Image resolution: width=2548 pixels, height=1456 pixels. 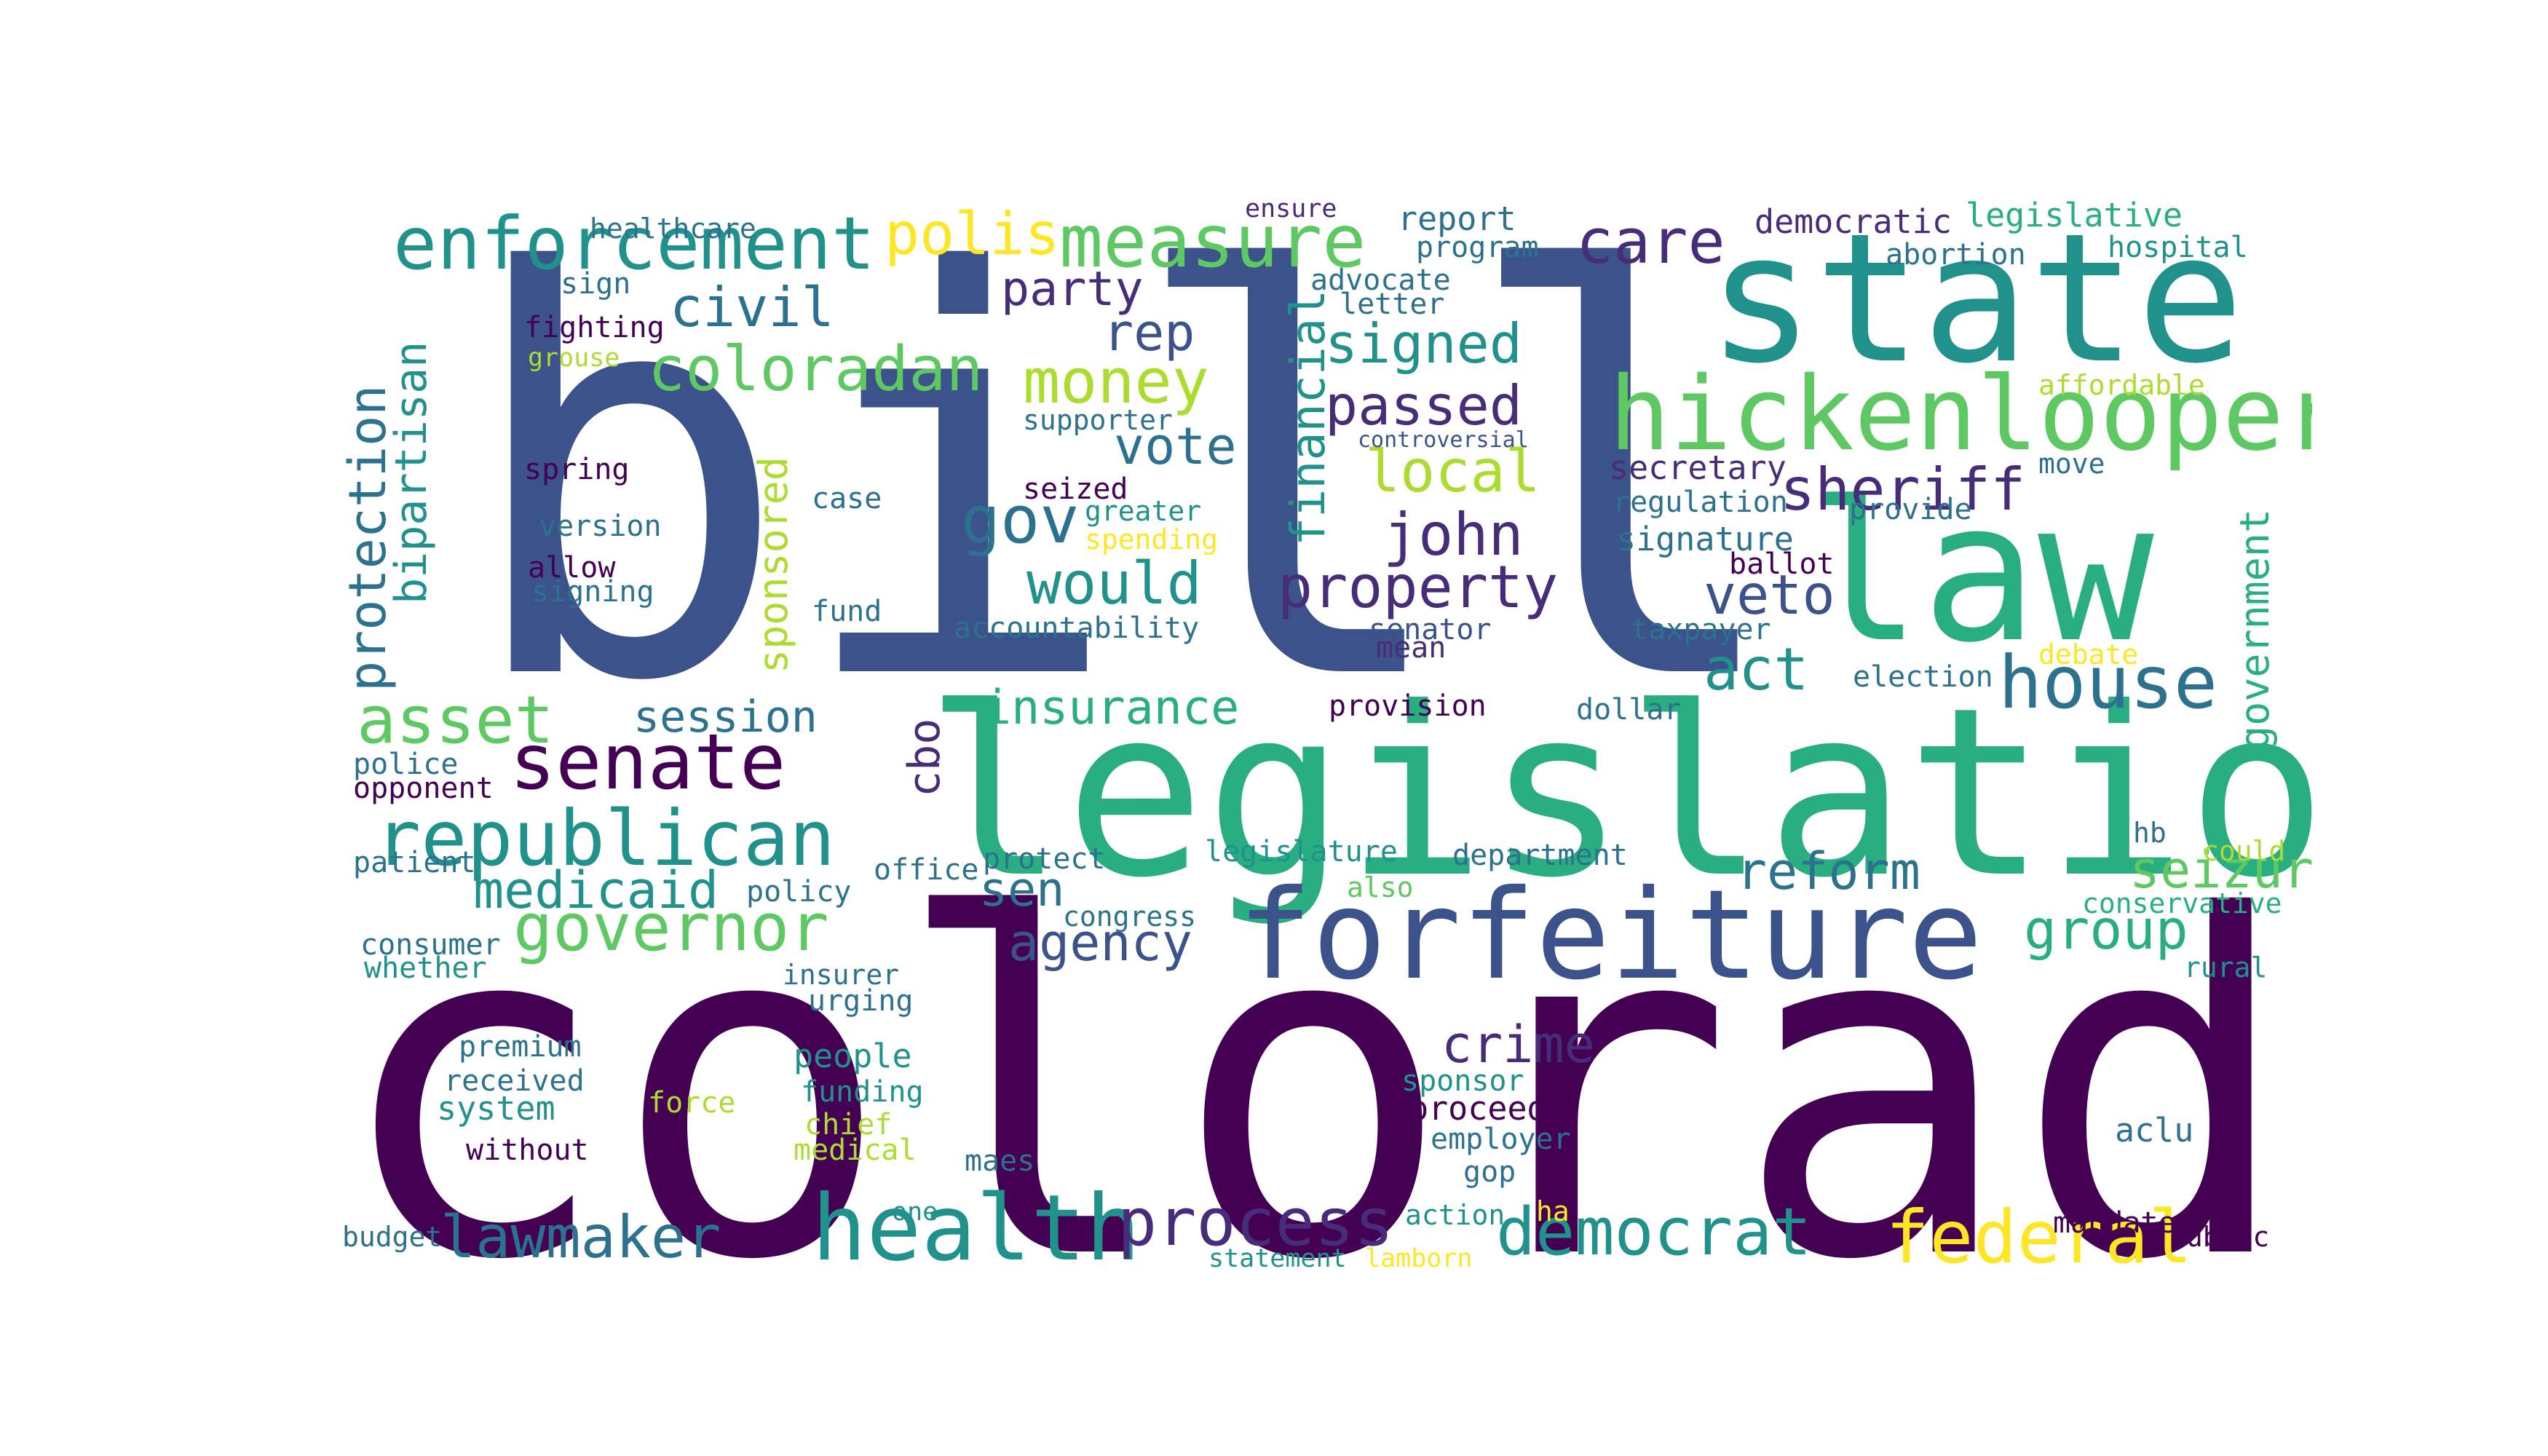 What do you see at coordinates (1098, 420) in the screenshot?
I see `word-supporter: supporter` at bounding box center [1098, 420].